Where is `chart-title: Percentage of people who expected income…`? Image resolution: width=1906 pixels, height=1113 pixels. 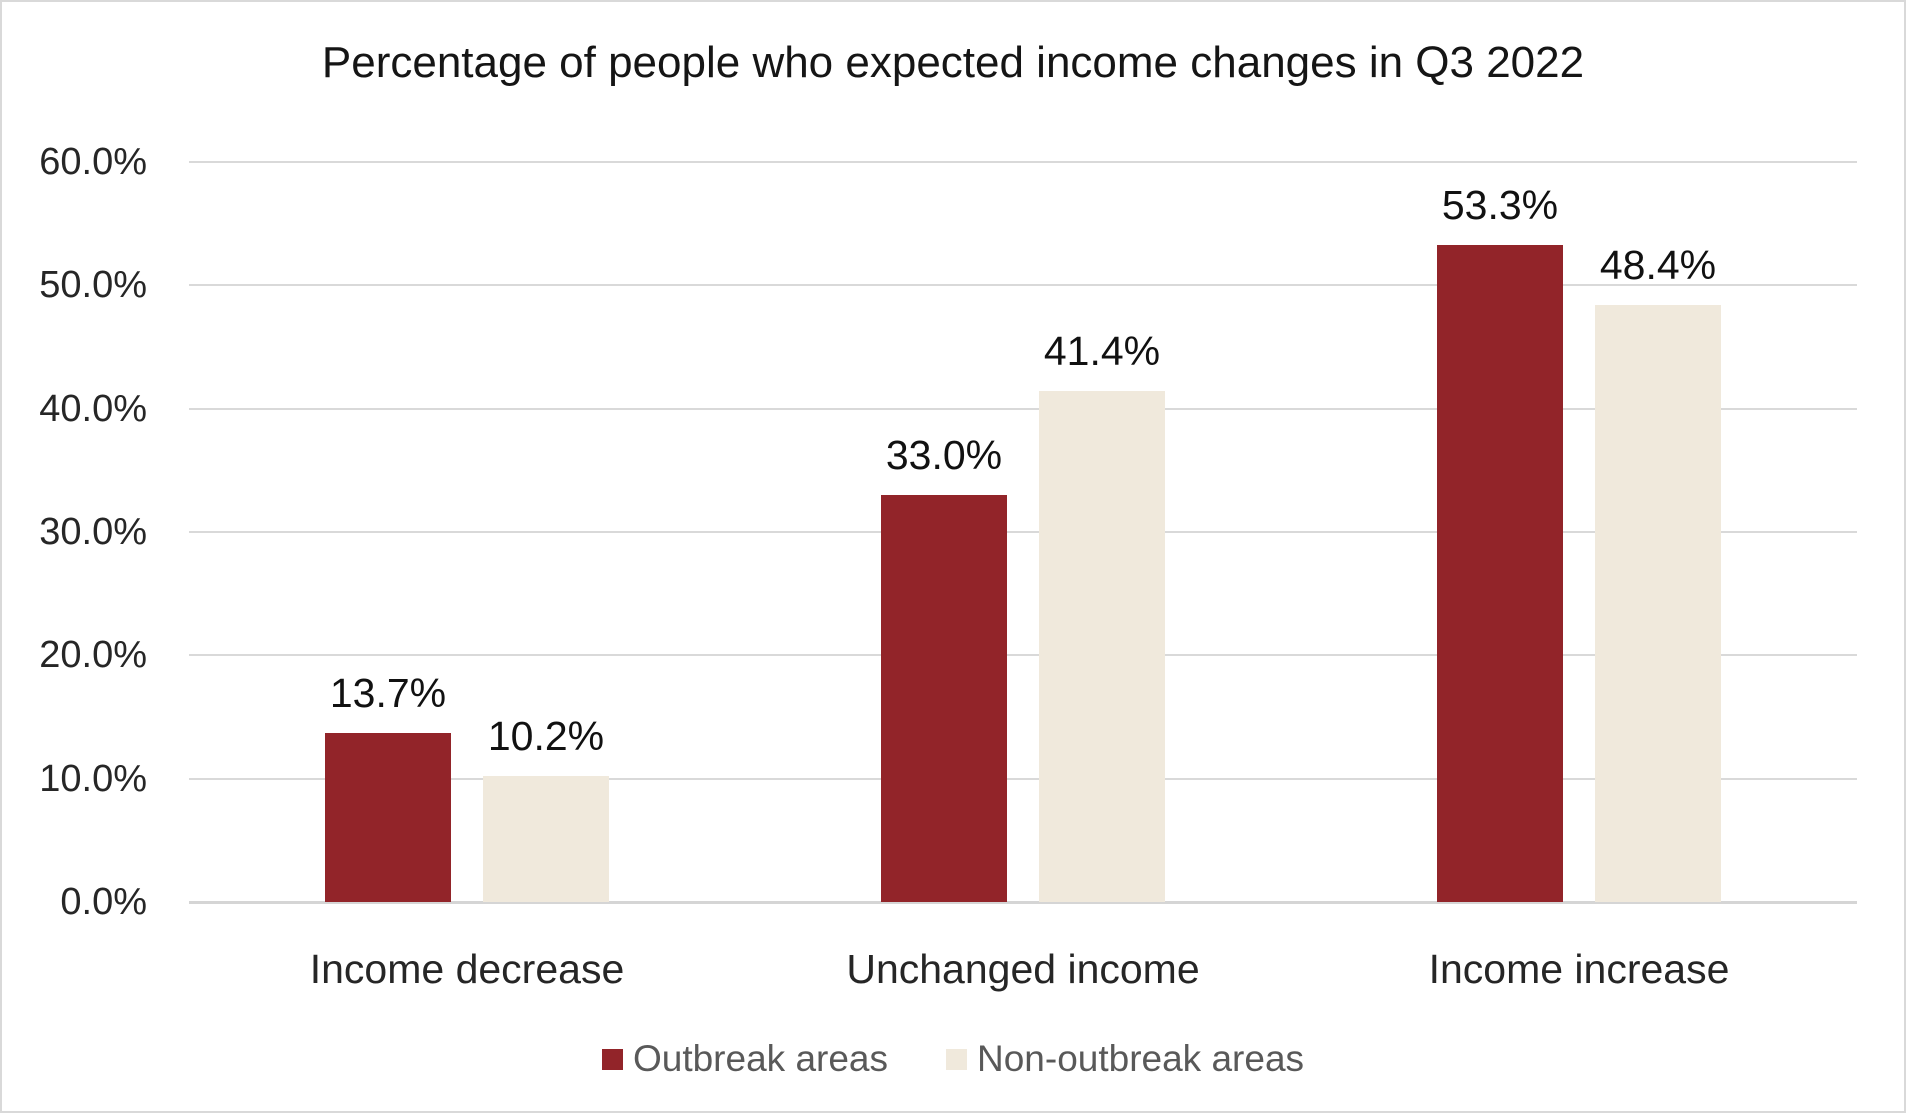
chart-title: Percentage of people who expected income… is located at coordinates (953, 62).